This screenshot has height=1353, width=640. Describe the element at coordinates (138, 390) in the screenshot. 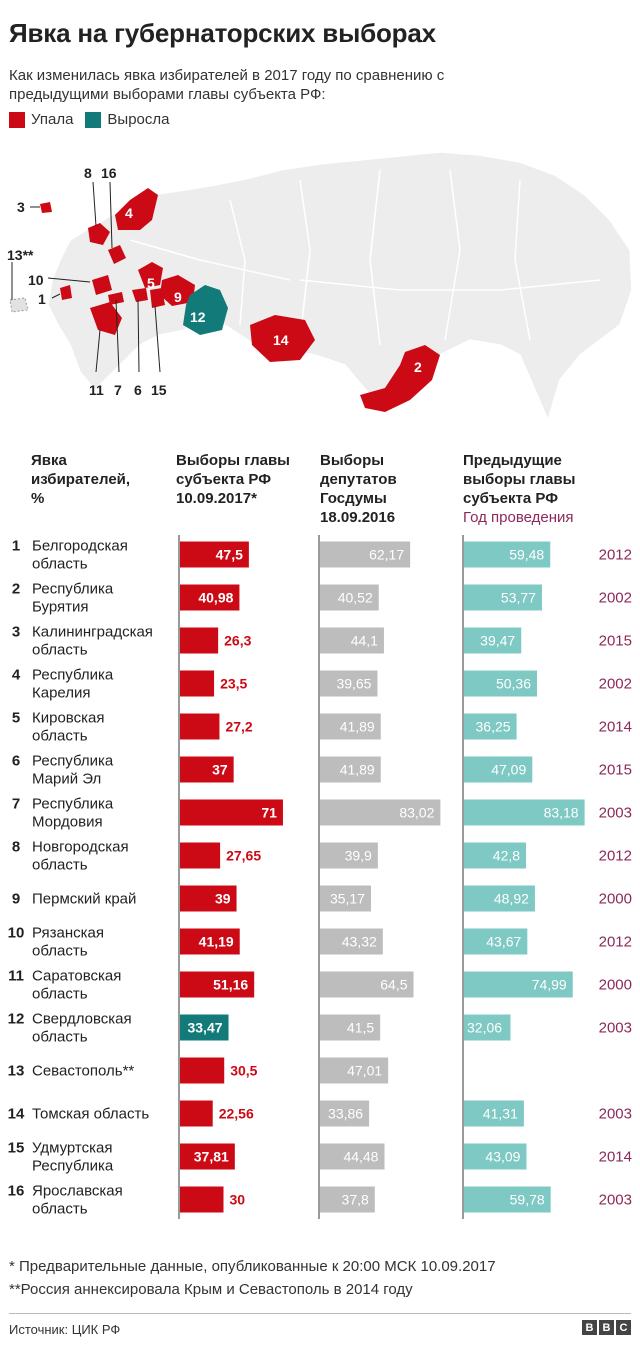

I see `map-label-6: 6` at that location.